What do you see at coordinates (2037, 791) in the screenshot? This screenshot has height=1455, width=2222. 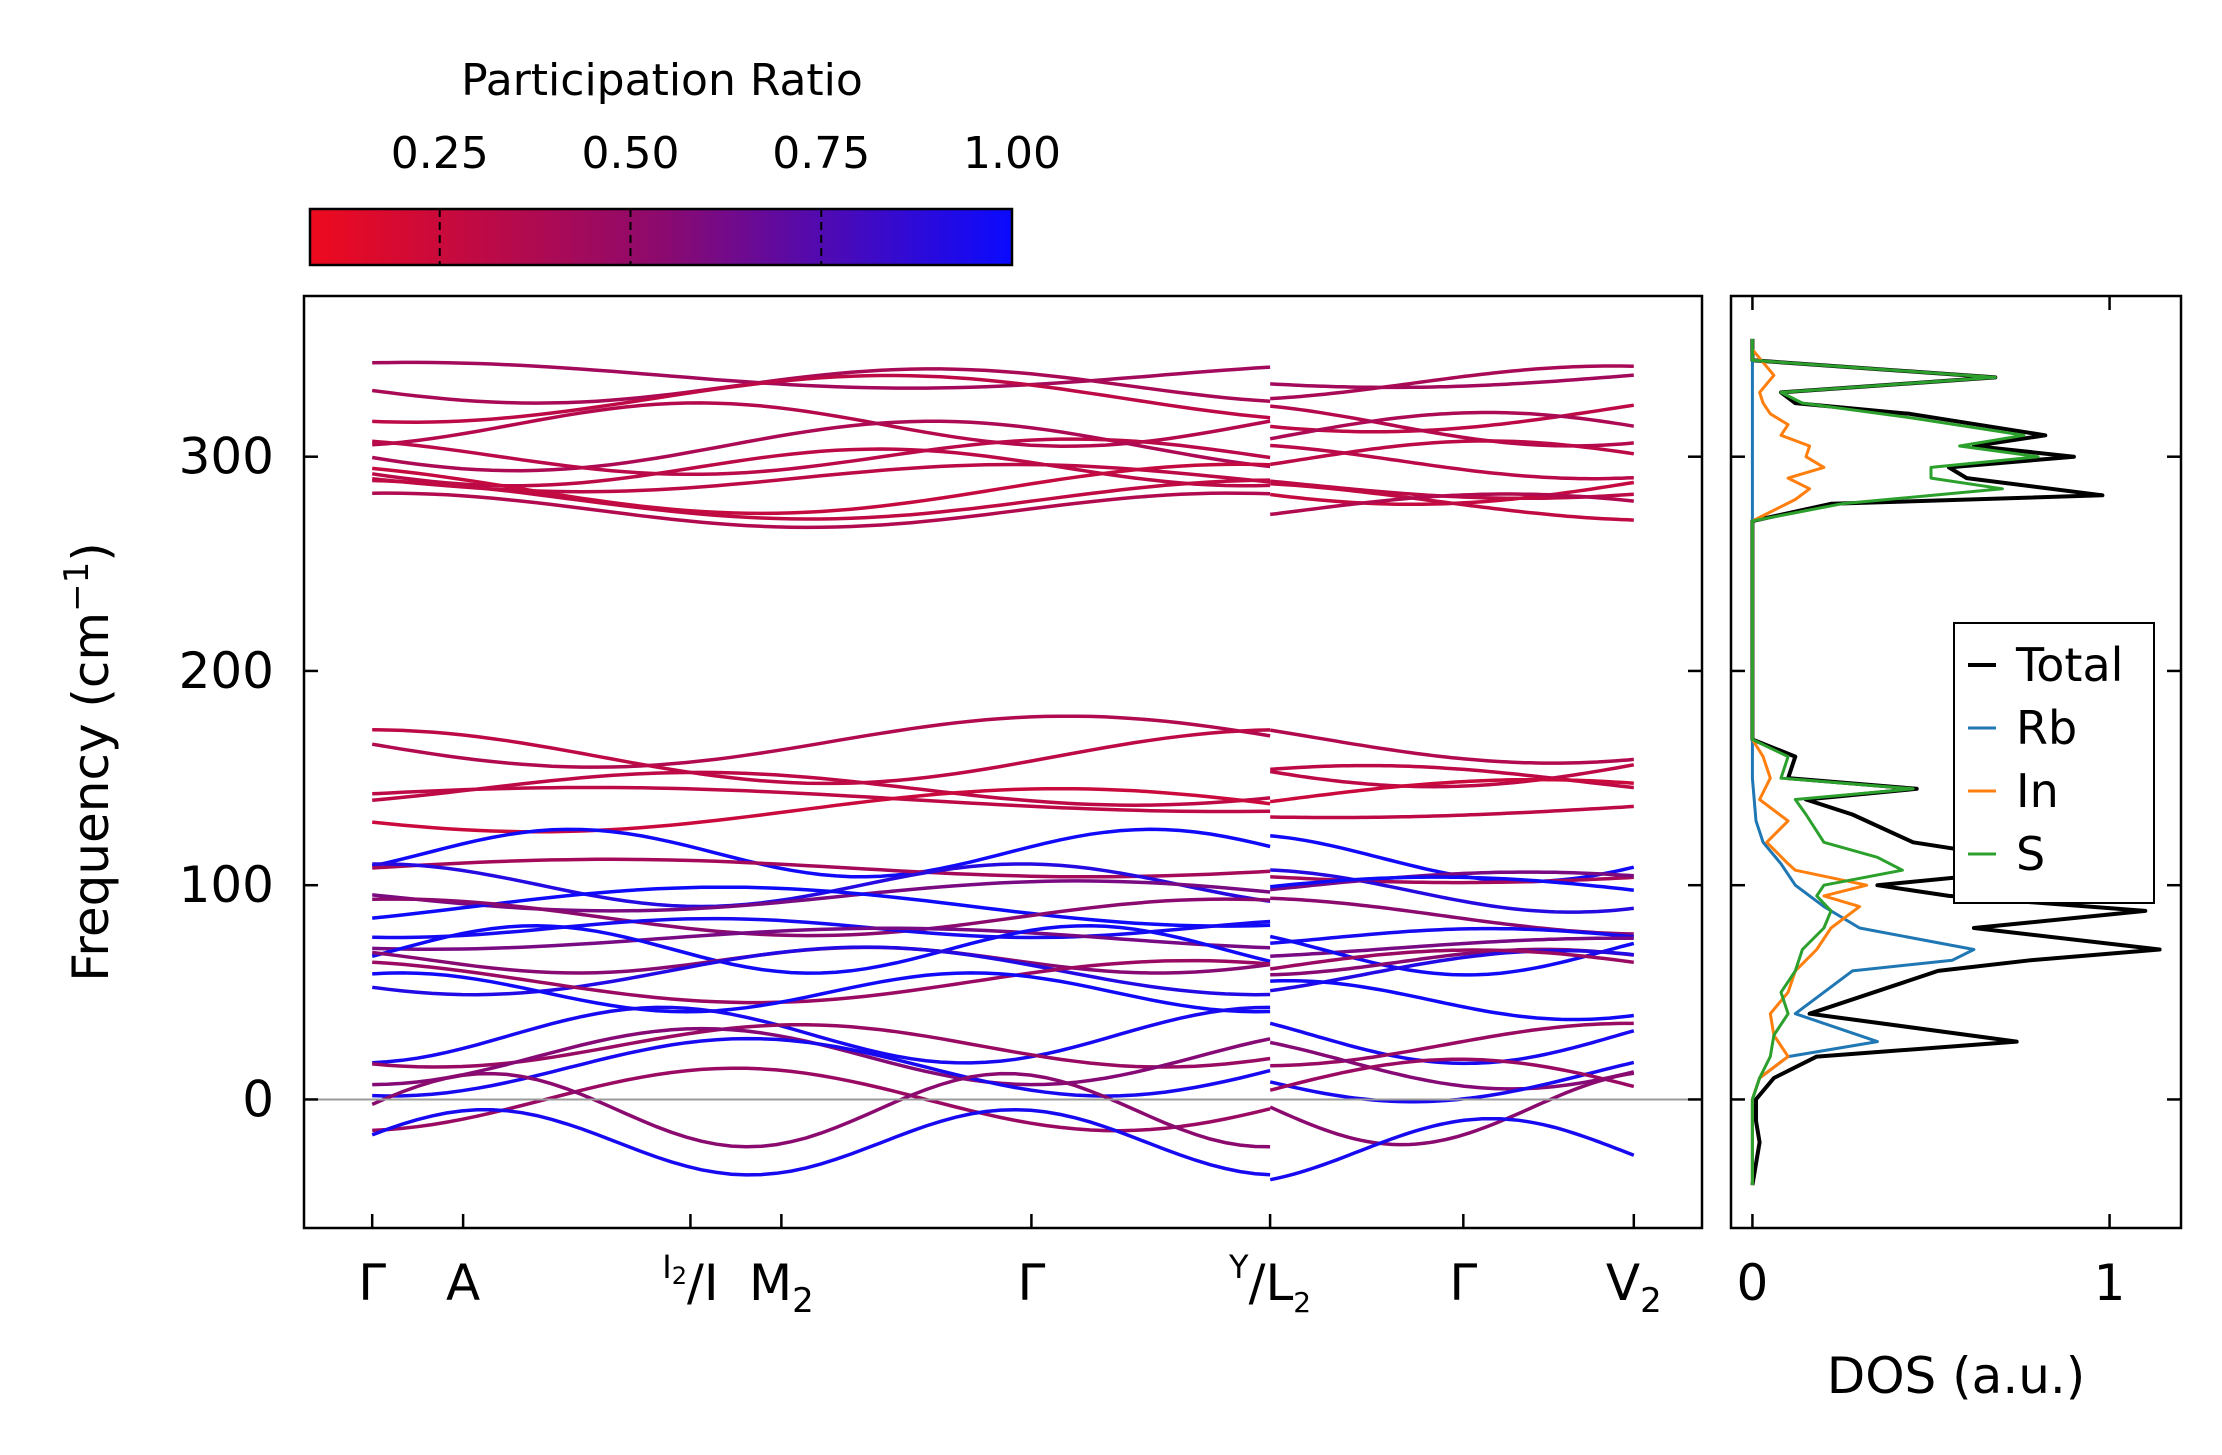 I see `legend-label: In` at bounding box center [2037, 791].